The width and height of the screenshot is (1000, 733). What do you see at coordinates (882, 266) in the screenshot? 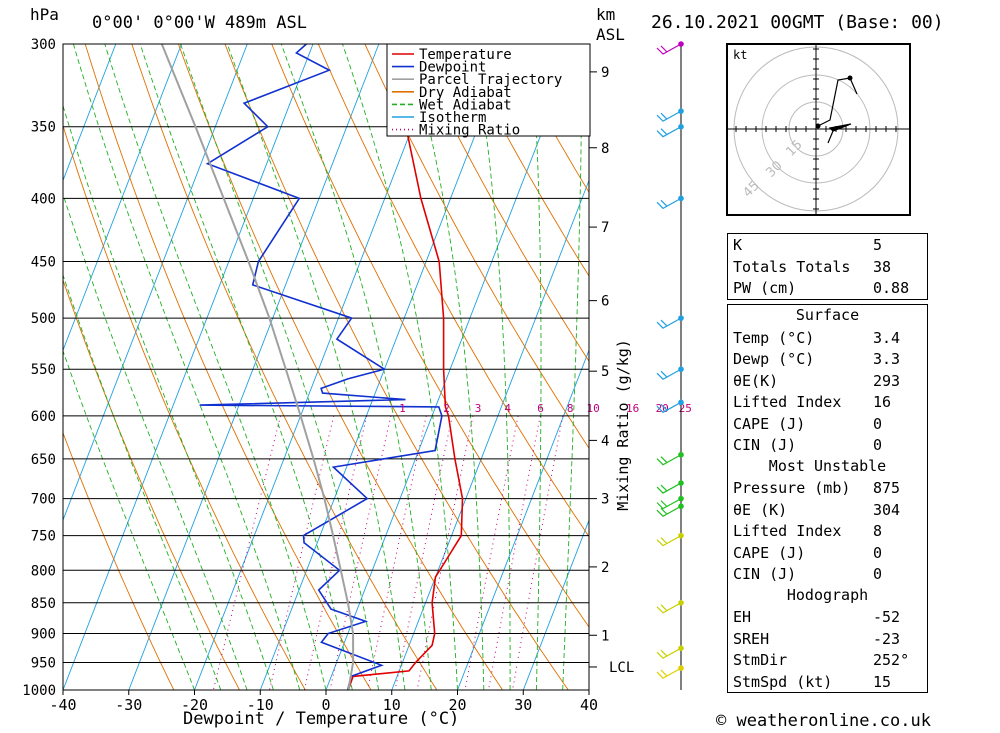
I see `totals-totals-value: 38` at bounding box center [882, 266].